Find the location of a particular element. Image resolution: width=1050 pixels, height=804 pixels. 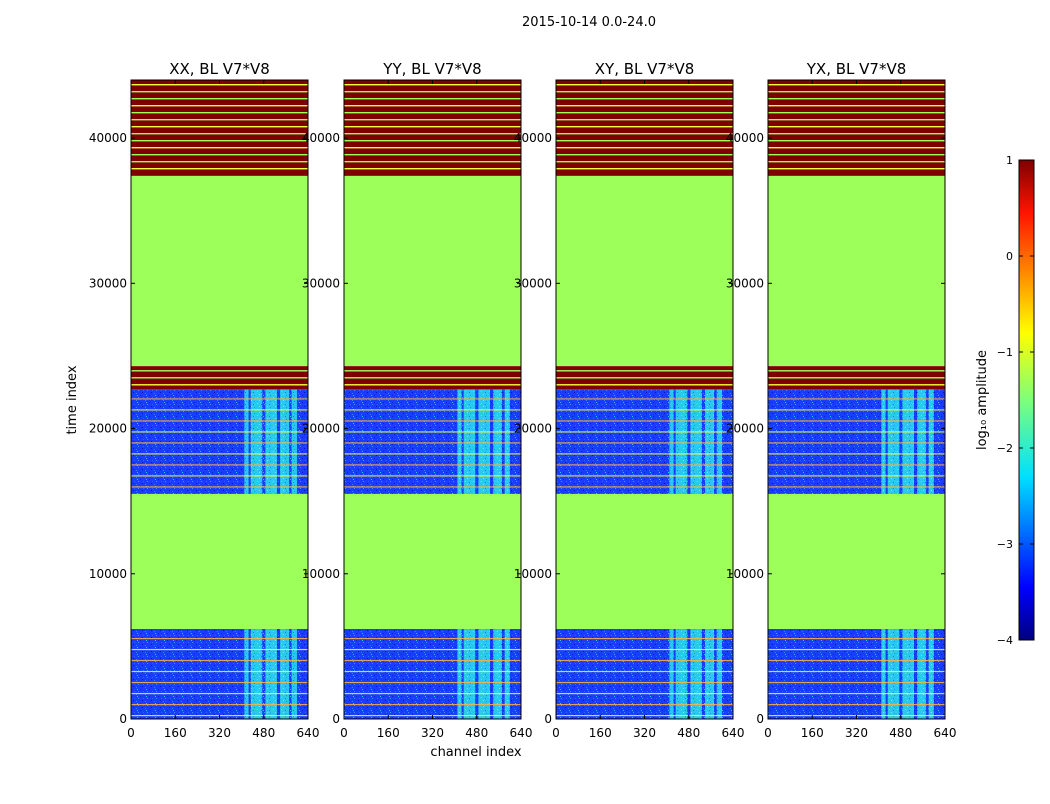

colorbar-label: log₁₀ amplitude is located at coordinates (982, 400).